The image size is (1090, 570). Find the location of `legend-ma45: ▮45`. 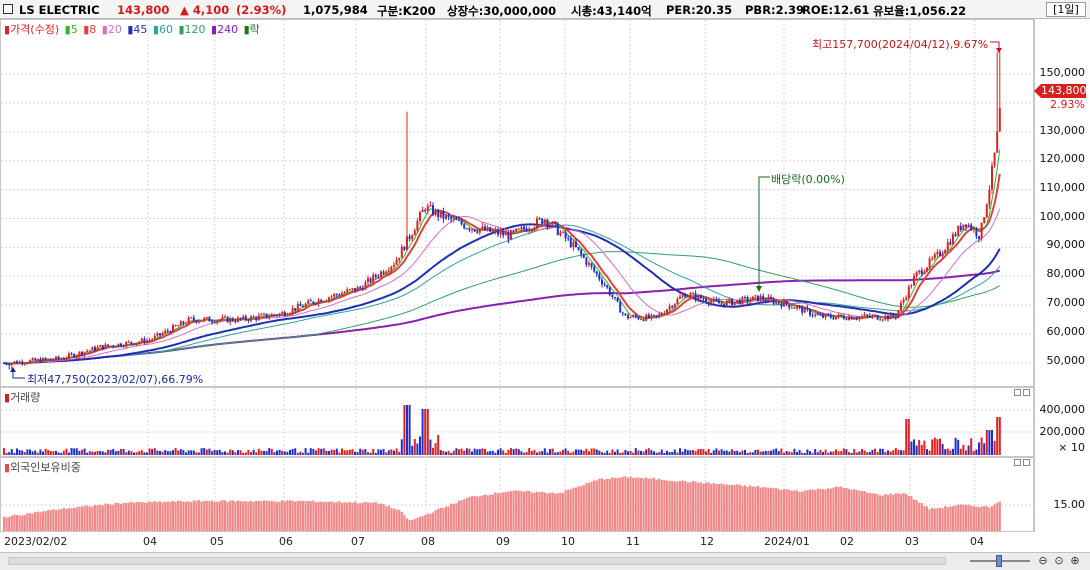

legend-ma45: ▮45 is located at coordinates (137, 29).